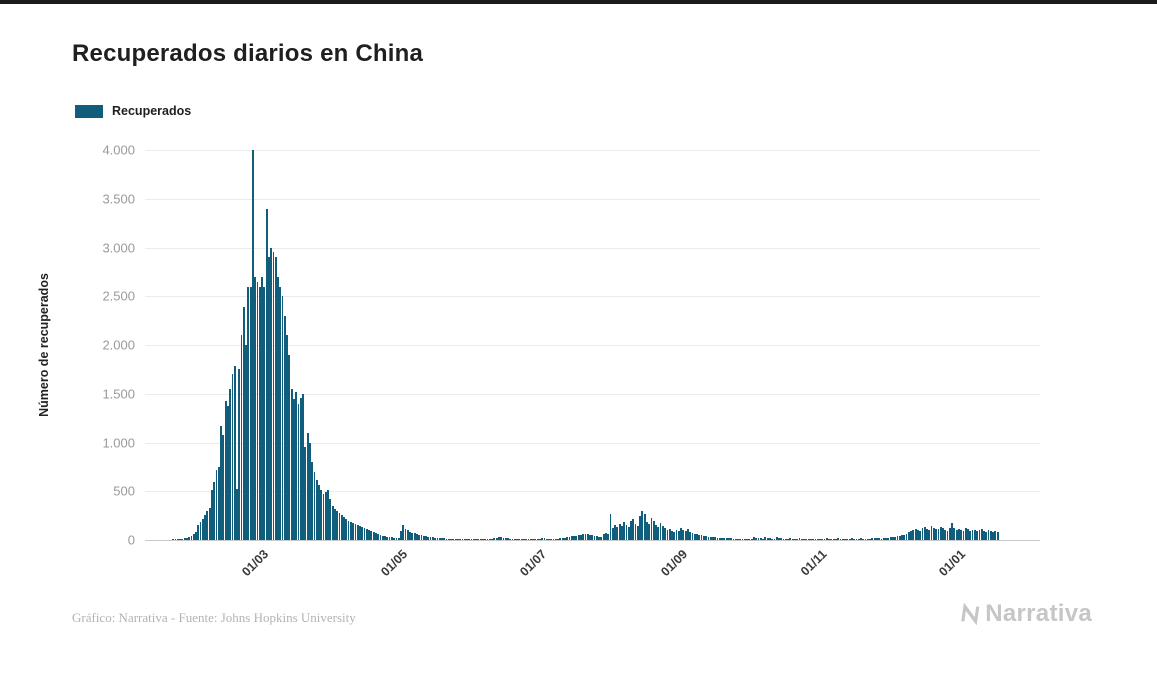 Image resolution: width=1157 pixels, height=674 pixels. What do you see at coordinates (133, 111) in the screenshot?
I see `legend-item-recuperados: Recuperados` at bounding box center [133, 111].